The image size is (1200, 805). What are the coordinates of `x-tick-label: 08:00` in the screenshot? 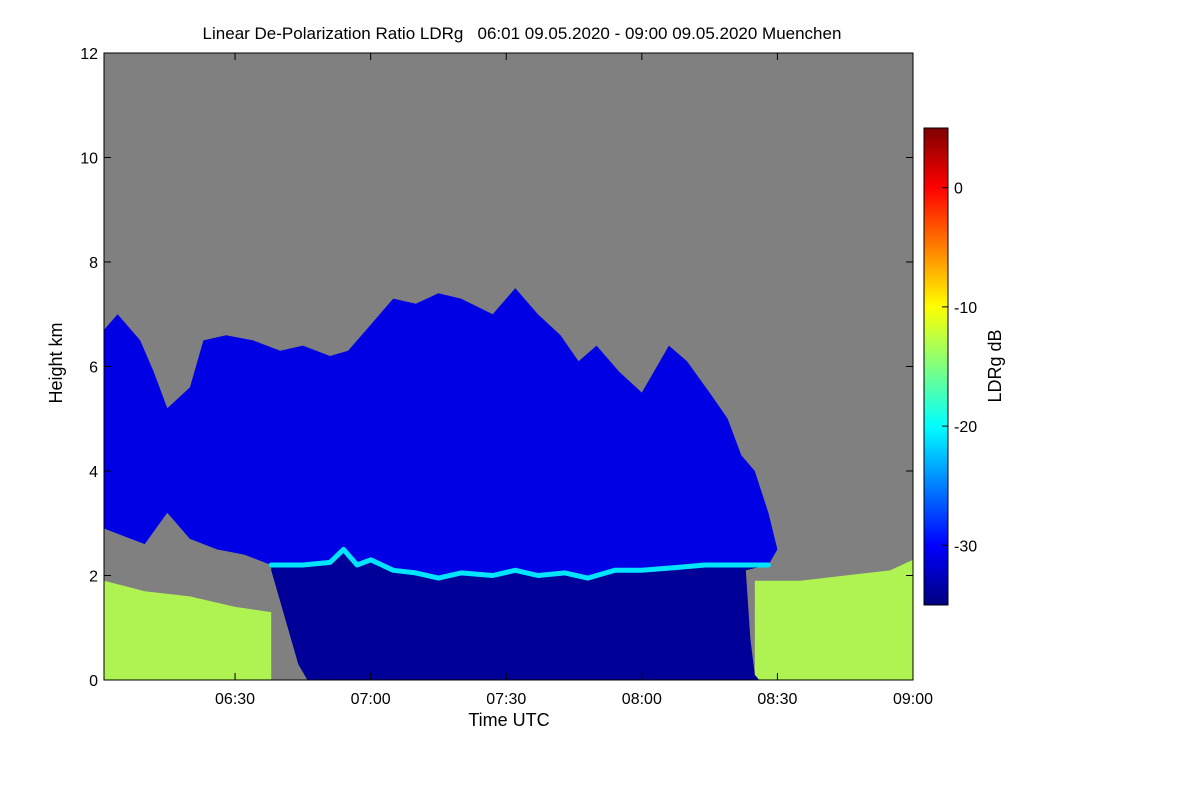 It's located at (642, 699).